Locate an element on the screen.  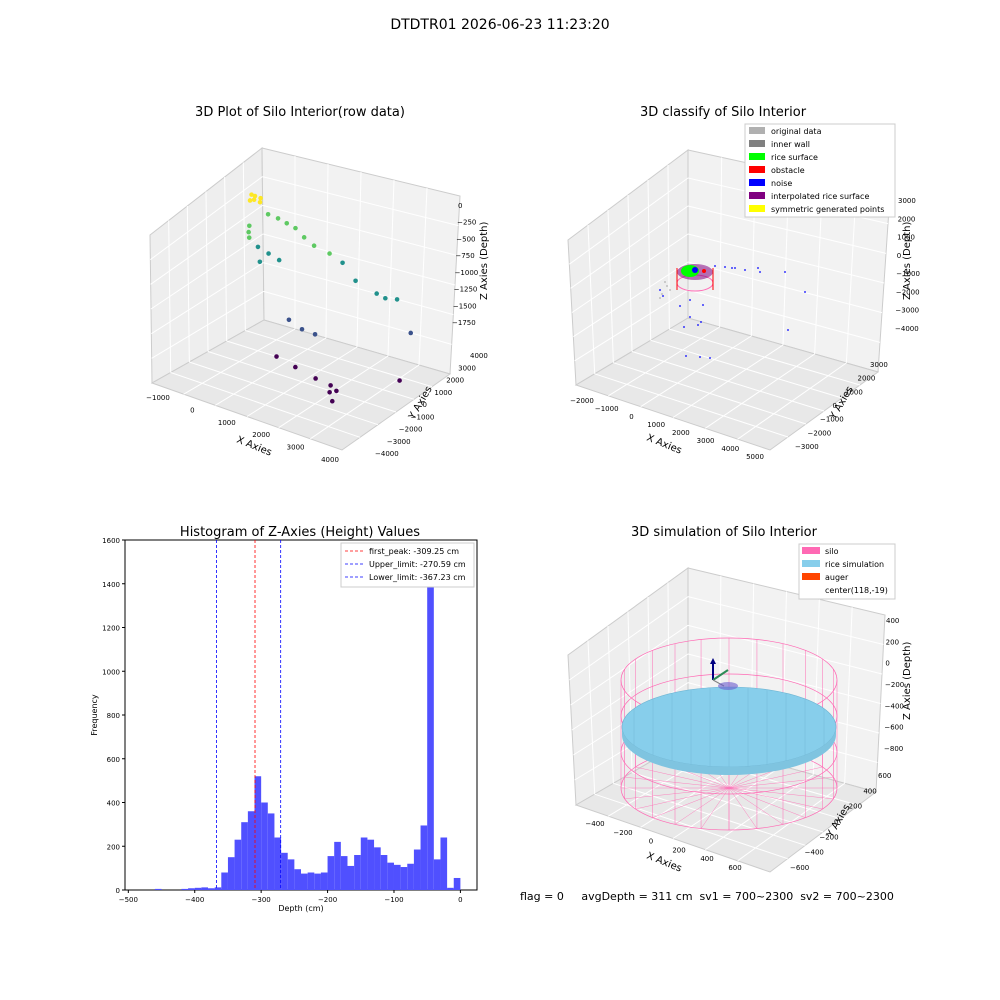
simulation-x-tick: −200 is located at coordinates (622, 833).